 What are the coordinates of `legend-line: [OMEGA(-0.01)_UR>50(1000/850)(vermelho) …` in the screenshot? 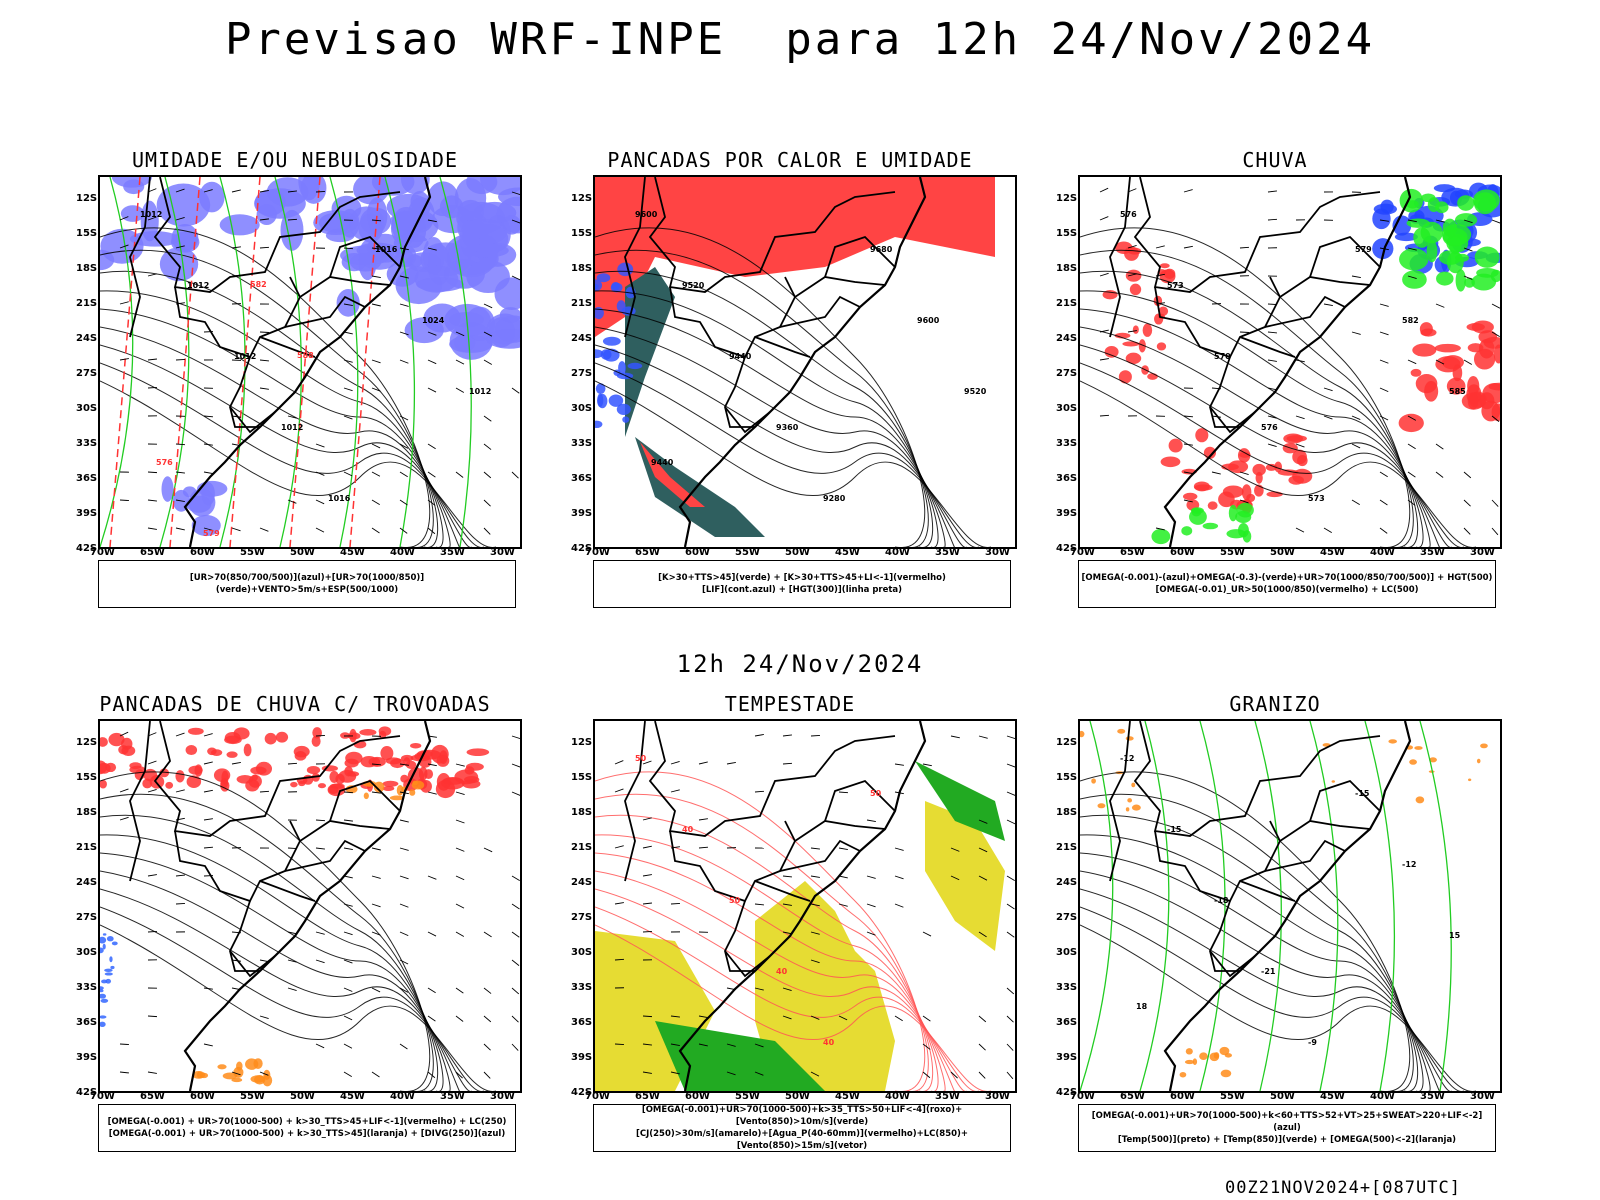 It's located at (1287, 590).